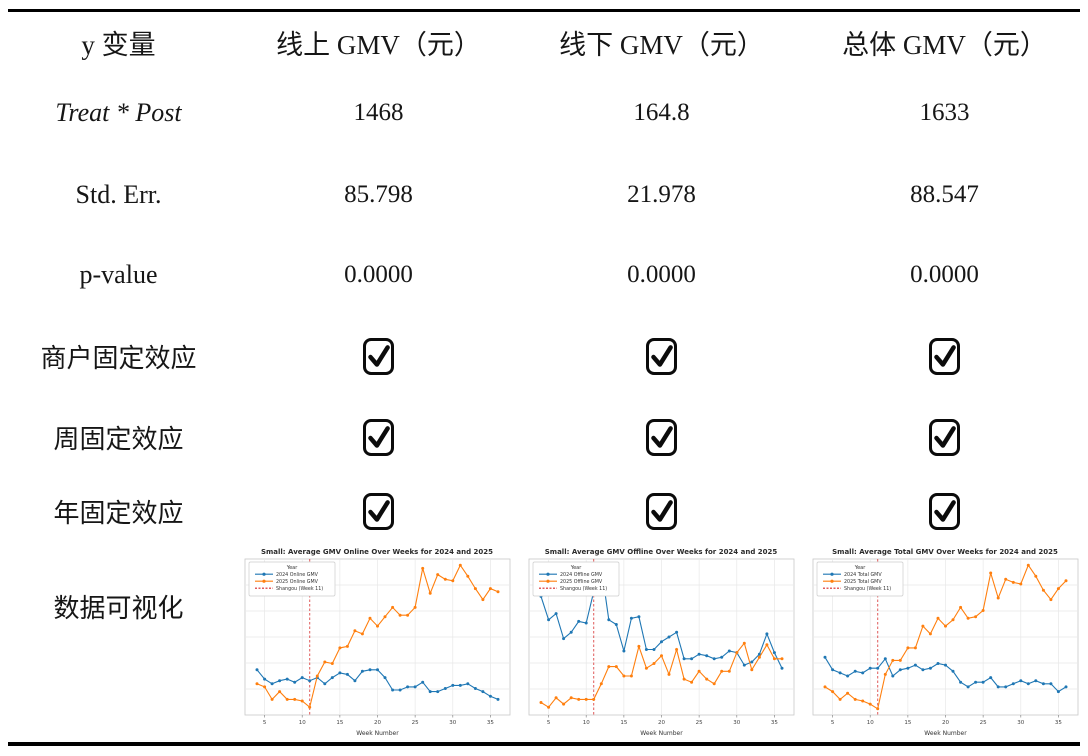  What do you see at coordinates (544, 113) in the screenshot?
I see `row-treat-post: Treat * Post 1468 164.8 1633` at bounding box center [544, 113].